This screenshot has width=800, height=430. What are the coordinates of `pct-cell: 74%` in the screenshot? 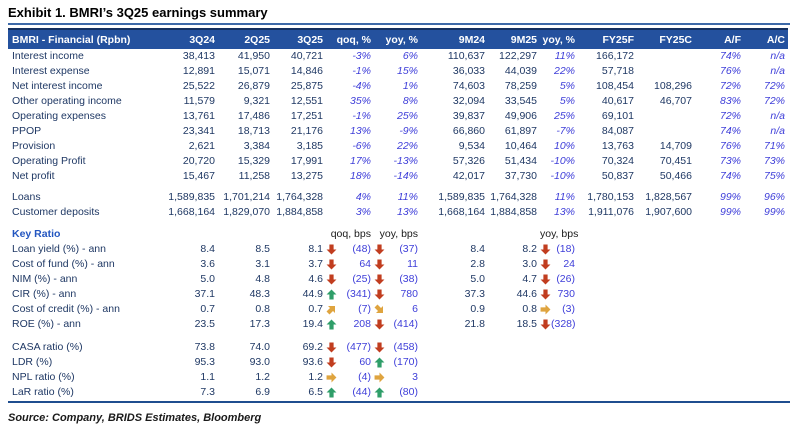 It's located at (730, 56).